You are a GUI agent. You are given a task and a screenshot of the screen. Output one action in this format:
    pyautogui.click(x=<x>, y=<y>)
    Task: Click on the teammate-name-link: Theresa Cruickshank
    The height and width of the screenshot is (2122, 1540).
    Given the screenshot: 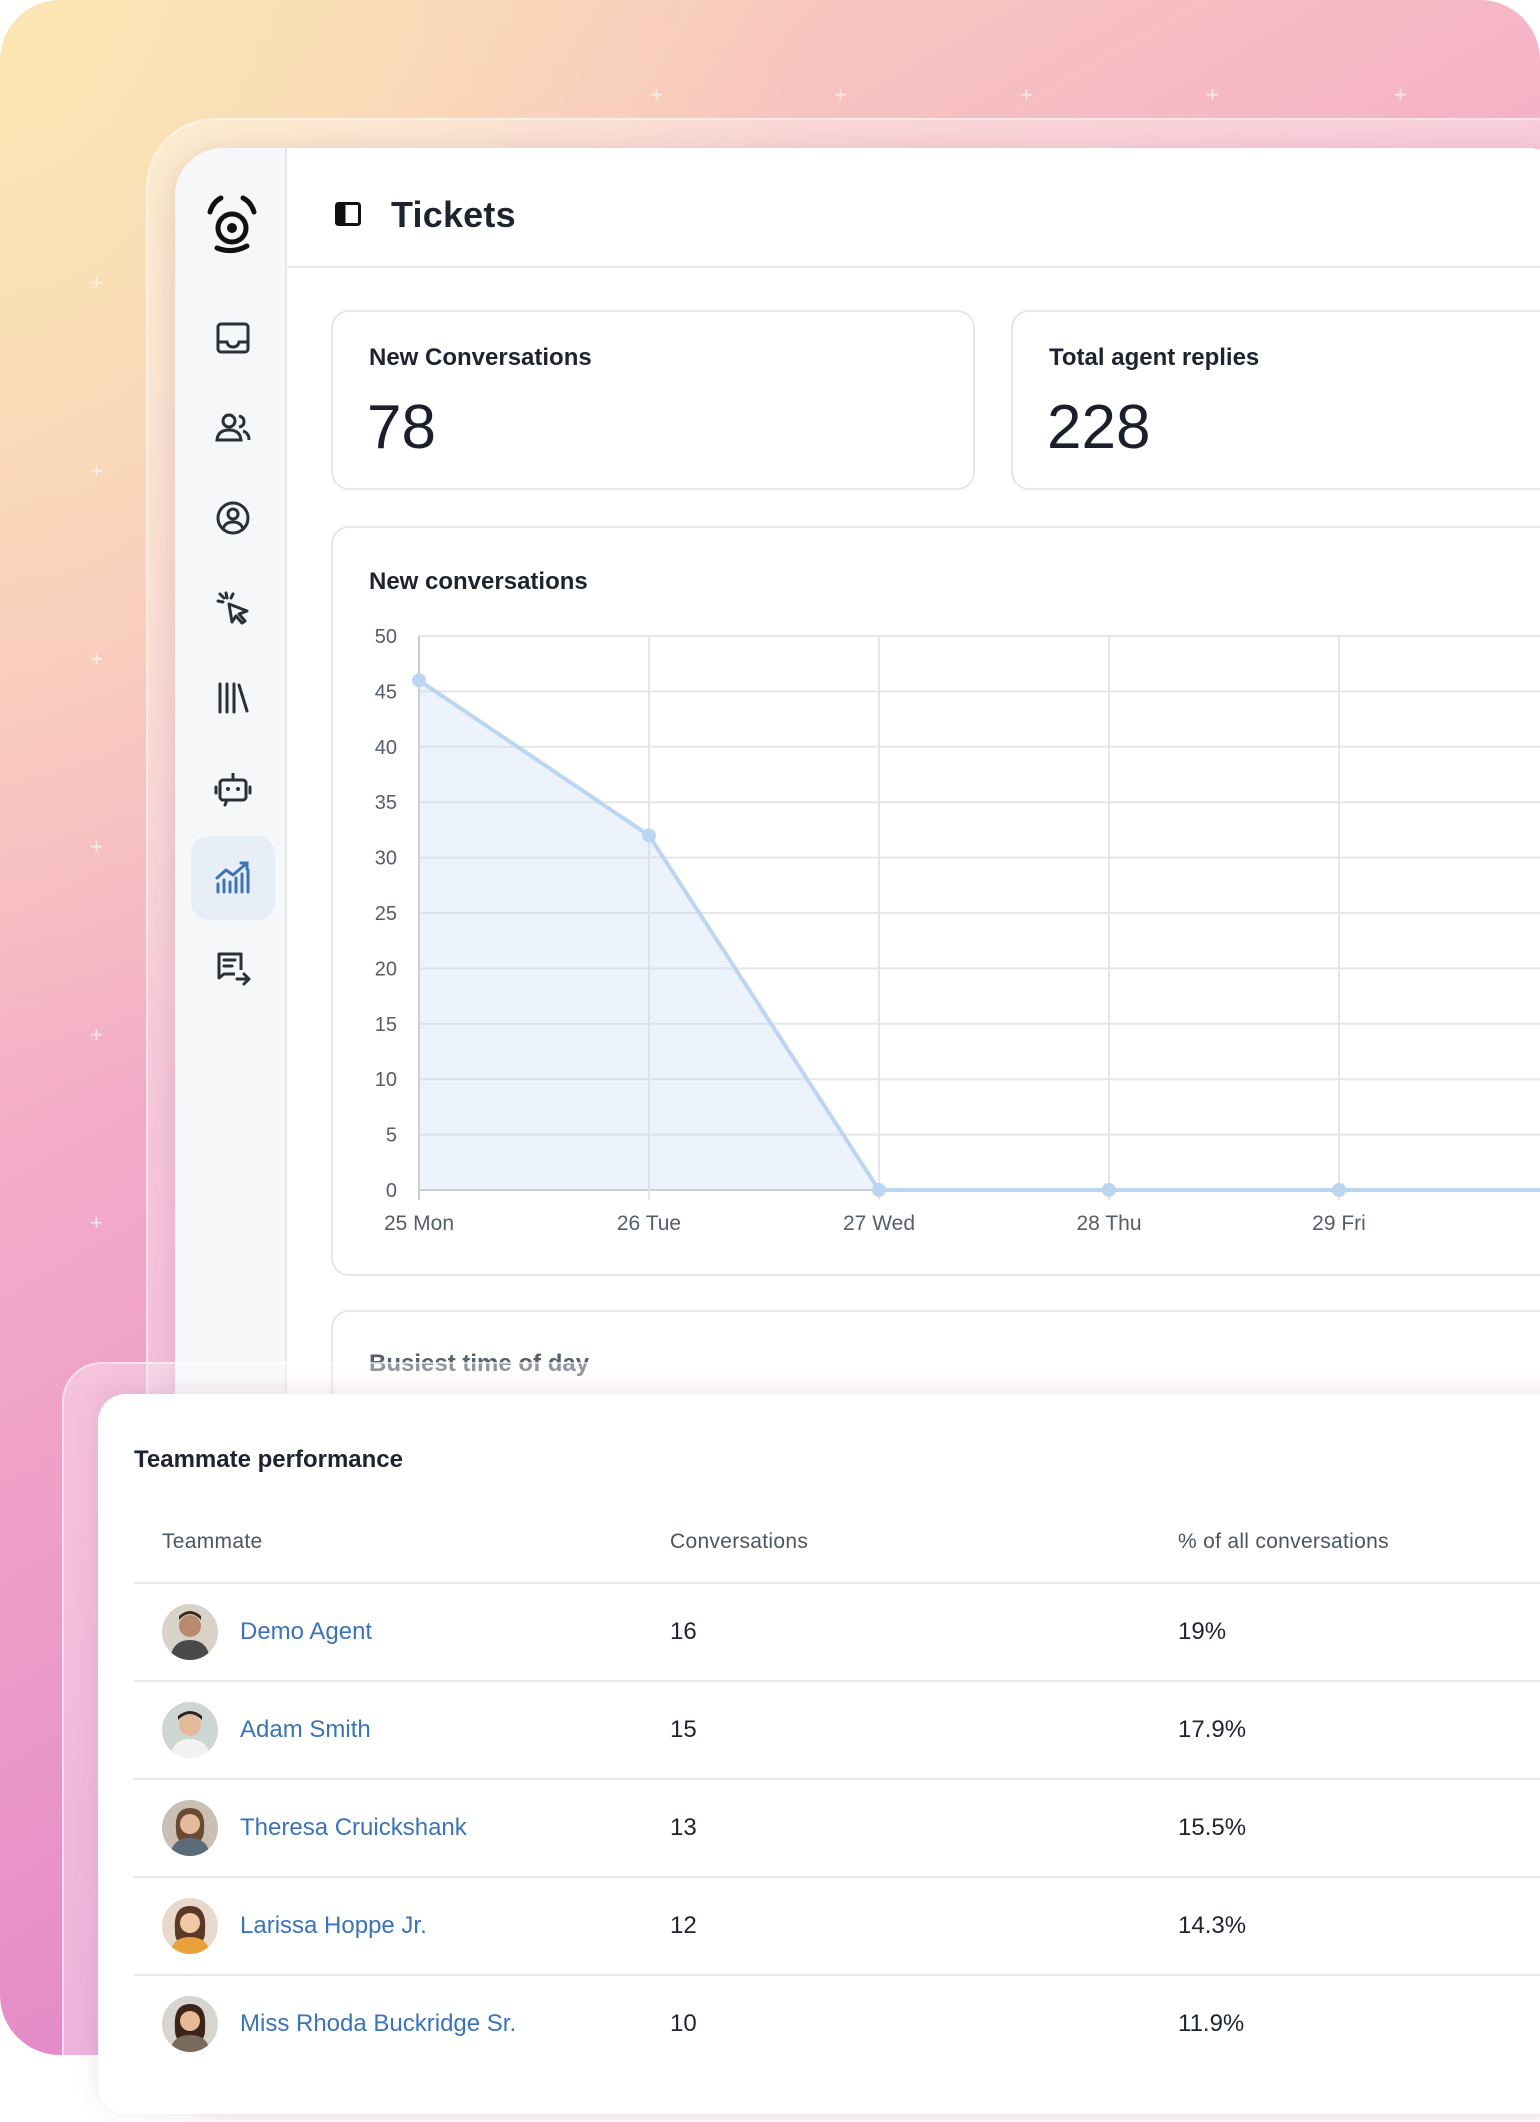 What is the action you would take?
    pyautogui.click(x=353, y=1827)
    